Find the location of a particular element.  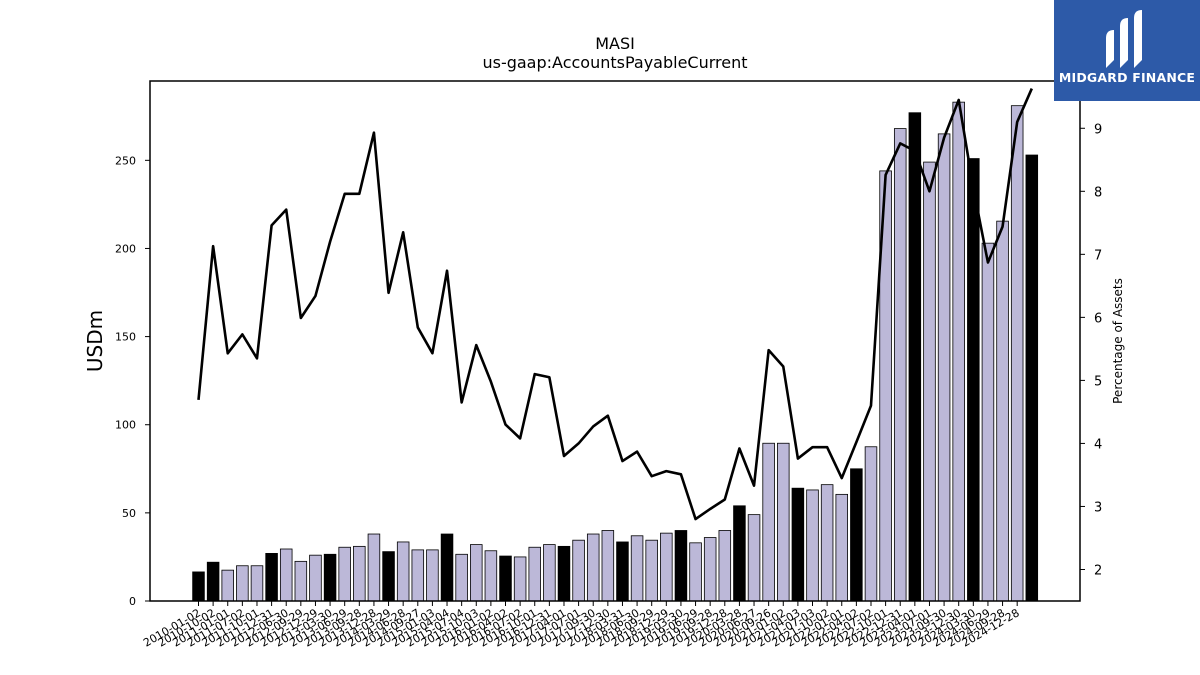

brand-logo-mark is located at coordinates (1124, 39).